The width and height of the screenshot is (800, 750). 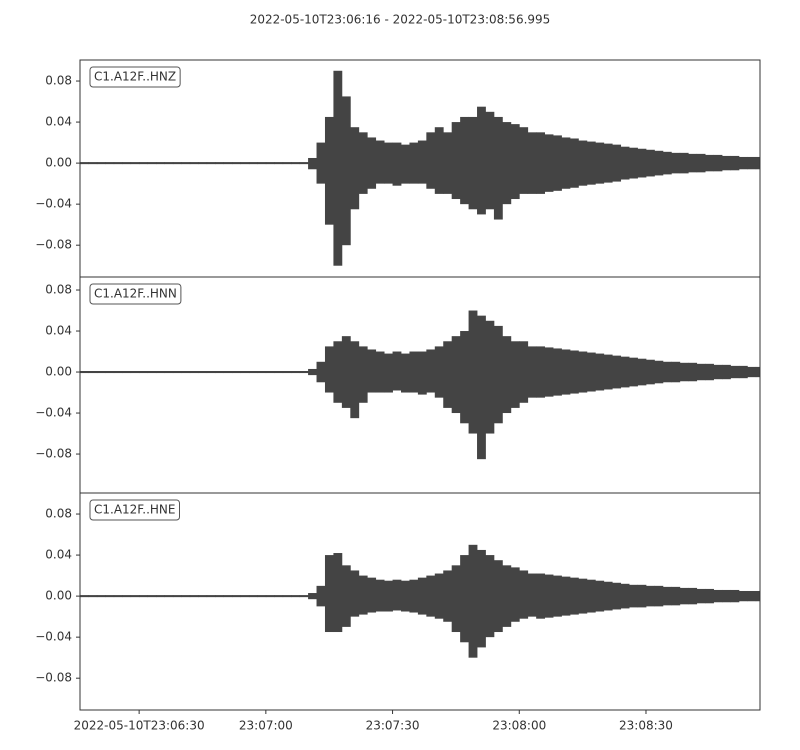 What do you see at coordinates (139, 726) in the screenshot?
I see `x-tick-label: 2022-05-10T23:06:30` at bounding box center [139, 726].